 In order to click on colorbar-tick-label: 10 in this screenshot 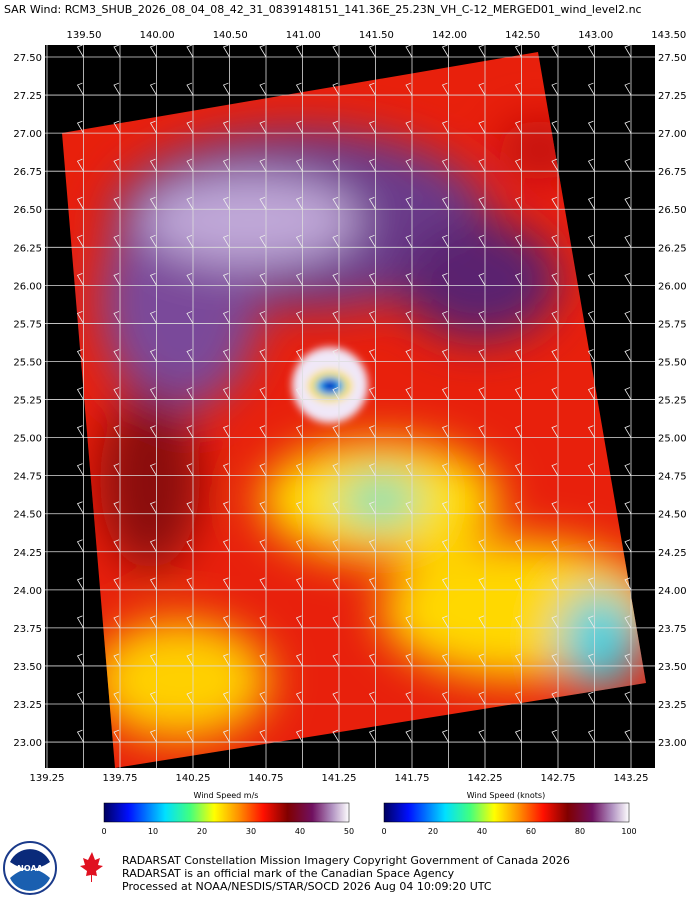, I will do `click(153, 831)`.